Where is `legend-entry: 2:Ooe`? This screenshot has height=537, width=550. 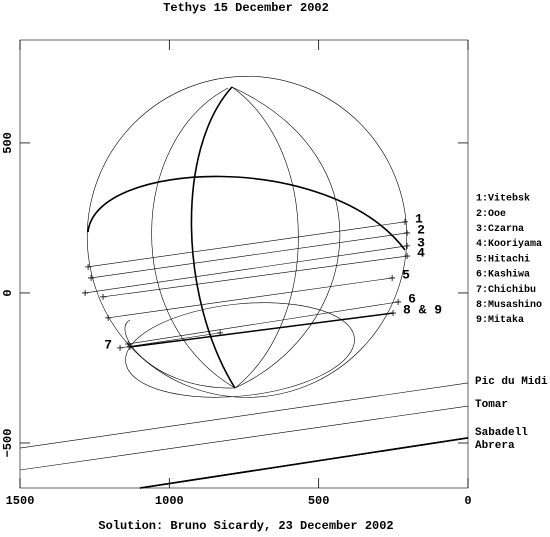
legend-entry: 2:Ooe is located at coordinates (491, 214).